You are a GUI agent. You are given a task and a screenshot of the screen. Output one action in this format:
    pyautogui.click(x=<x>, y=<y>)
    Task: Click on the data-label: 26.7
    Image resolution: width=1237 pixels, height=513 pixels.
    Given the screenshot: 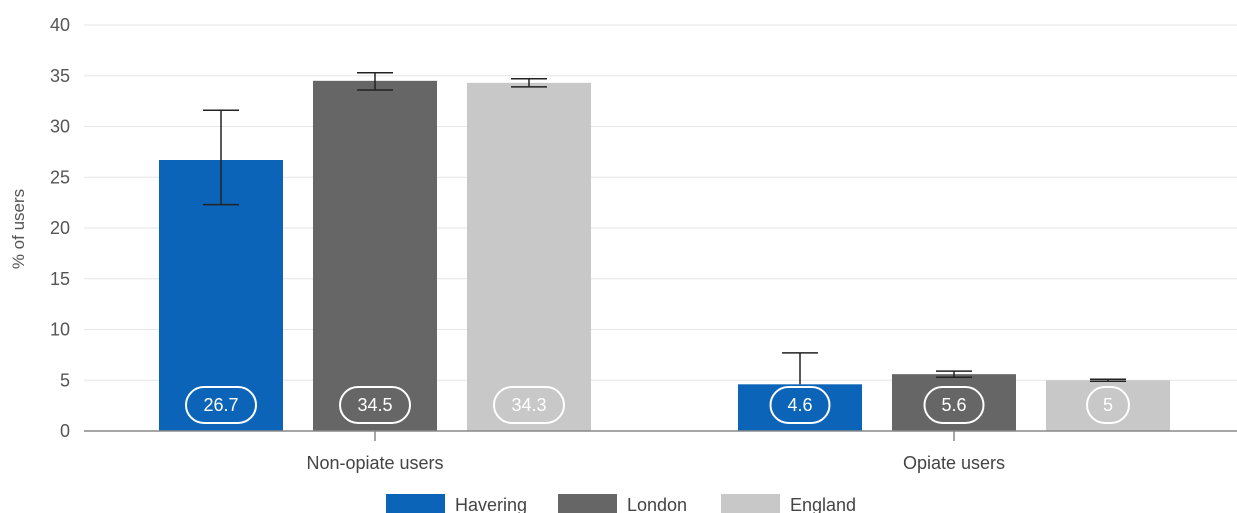 What is the action you would take?
    pyautogui.click(x=220, y=405)
    